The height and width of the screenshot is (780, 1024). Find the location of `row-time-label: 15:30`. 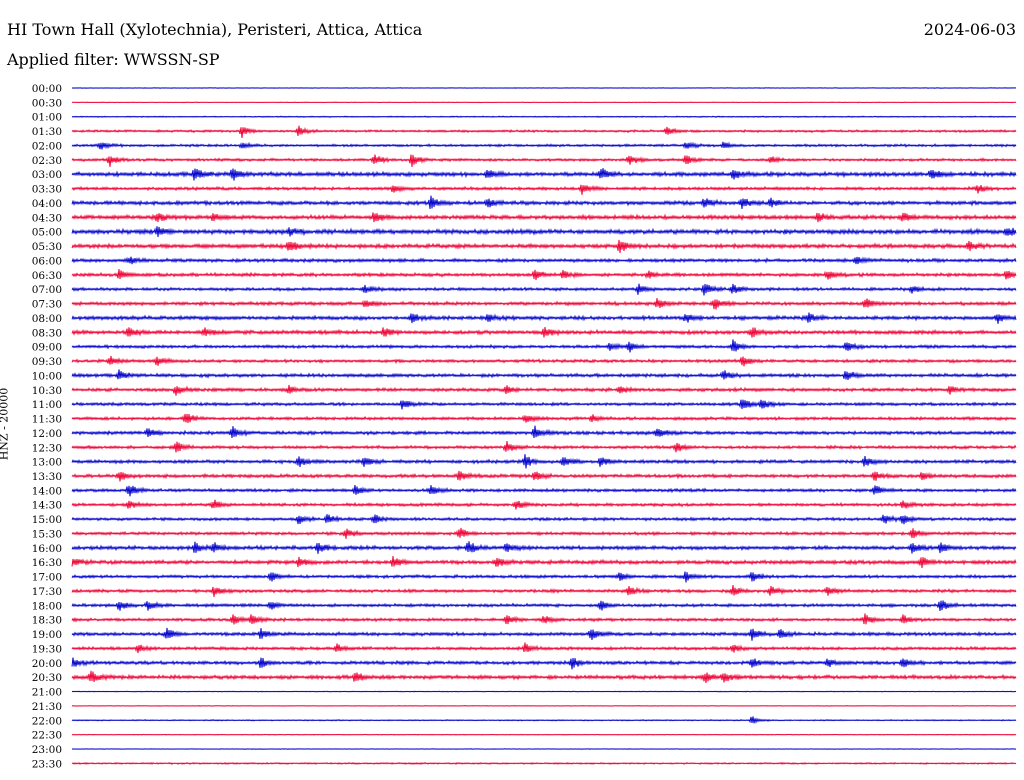

row-time-label: 15:30 is located at coordinates (47, 534).